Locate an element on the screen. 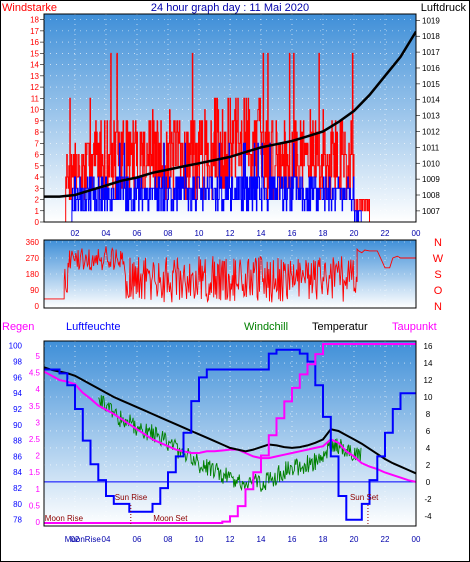 The height and width of the screenshot is (562, 470). wind-ytick: 8 is located at coordinates (37, 132).